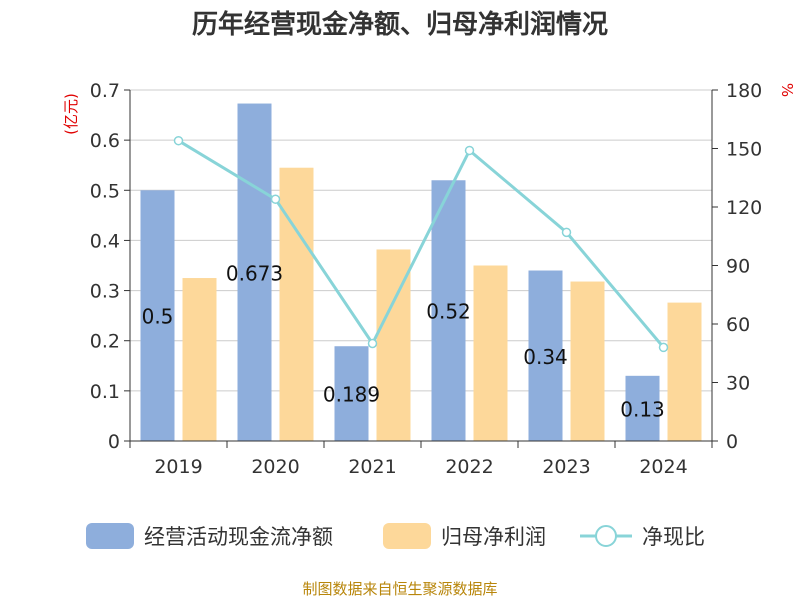 This screenshot has width=800, height=600. I want to click on data-label-cash-flow: 0.52, so click(448, 312).